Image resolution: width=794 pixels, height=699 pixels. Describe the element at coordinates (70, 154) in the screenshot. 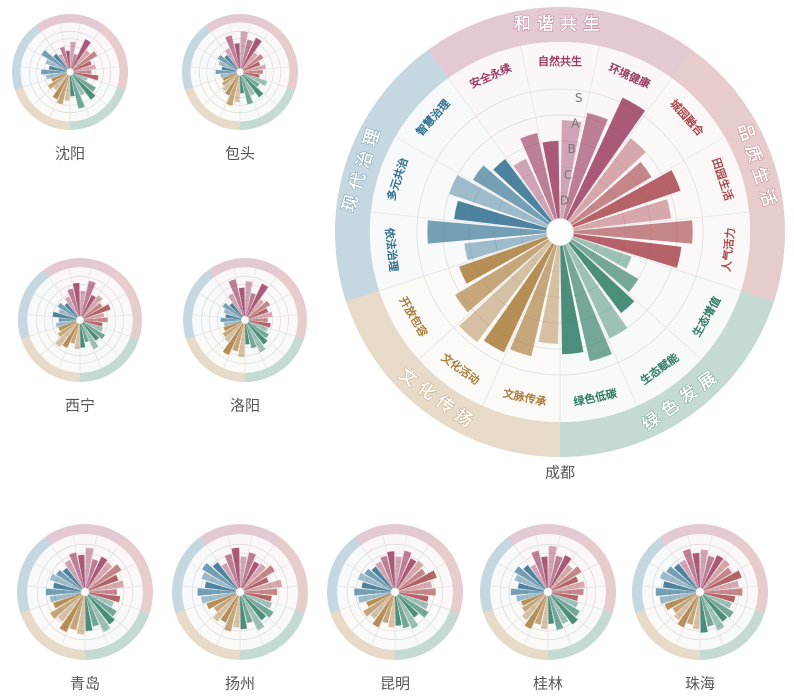

I see `city-name: 沈阳` at that location.